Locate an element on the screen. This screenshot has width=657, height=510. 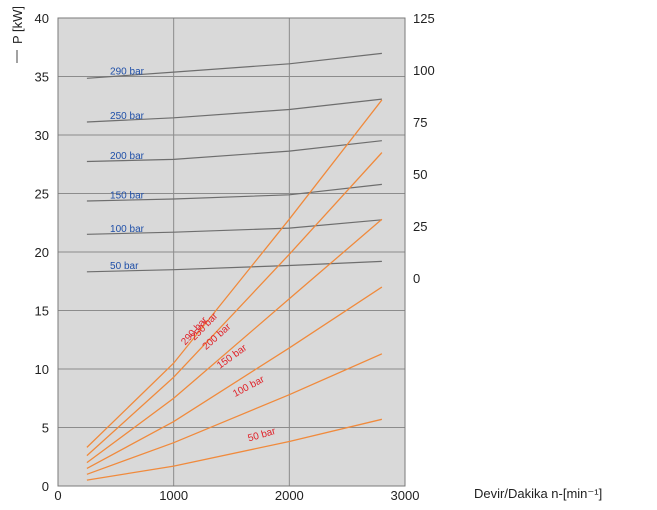
x-tick-label: 1000 is located at coordinates (173, 495).